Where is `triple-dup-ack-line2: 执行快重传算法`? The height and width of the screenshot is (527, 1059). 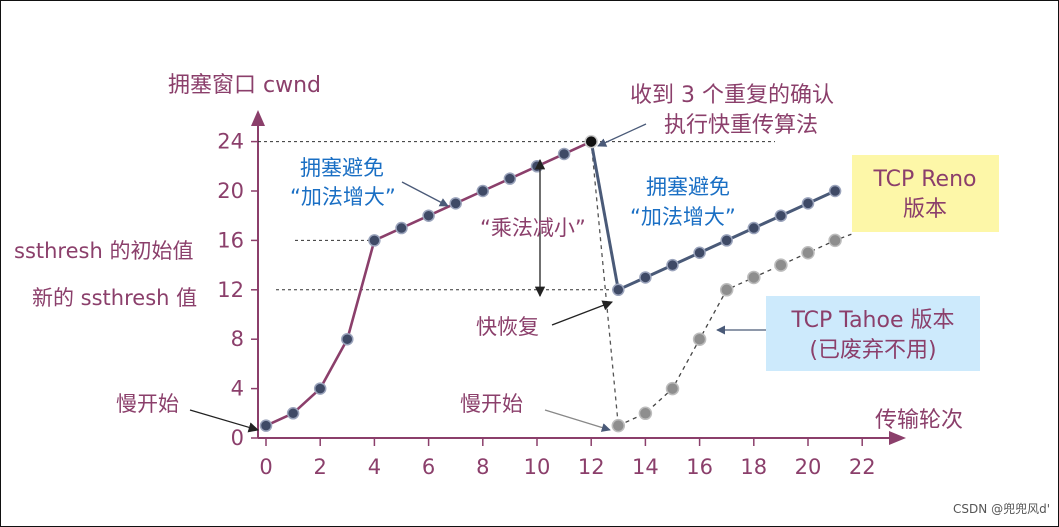 triple-dup-ack-line2: 执行快重传算法 is located at coordinates (741, 125).